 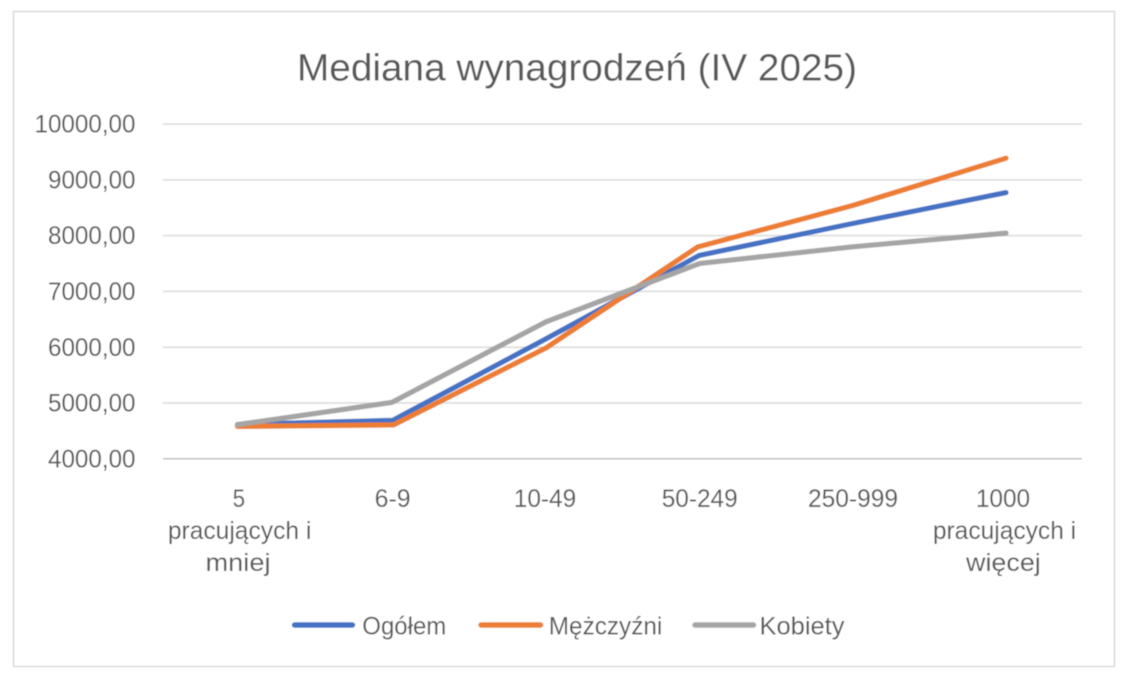 I want to click on svg-text: 7000,00, so click(x=92, y=292).